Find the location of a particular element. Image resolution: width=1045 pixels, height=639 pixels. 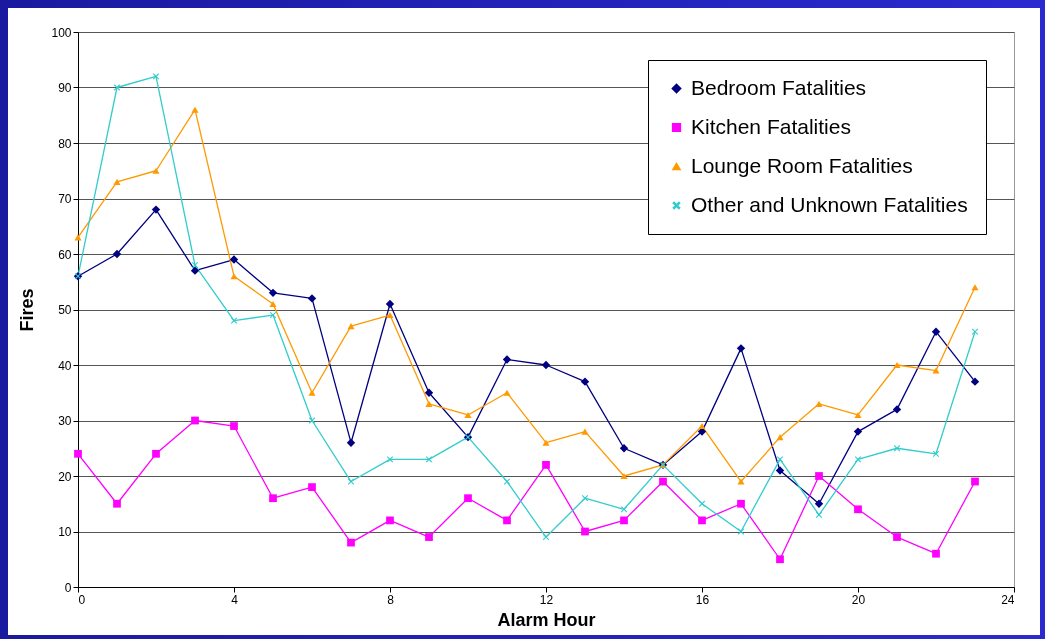

y-tick-label: 20 is located at coordinates (65, 476).